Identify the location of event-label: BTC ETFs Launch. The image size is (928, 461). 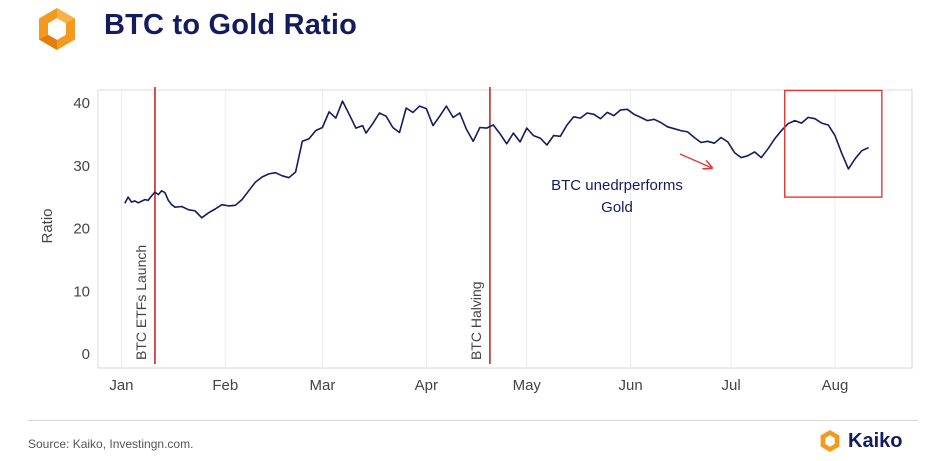
(141, 302).